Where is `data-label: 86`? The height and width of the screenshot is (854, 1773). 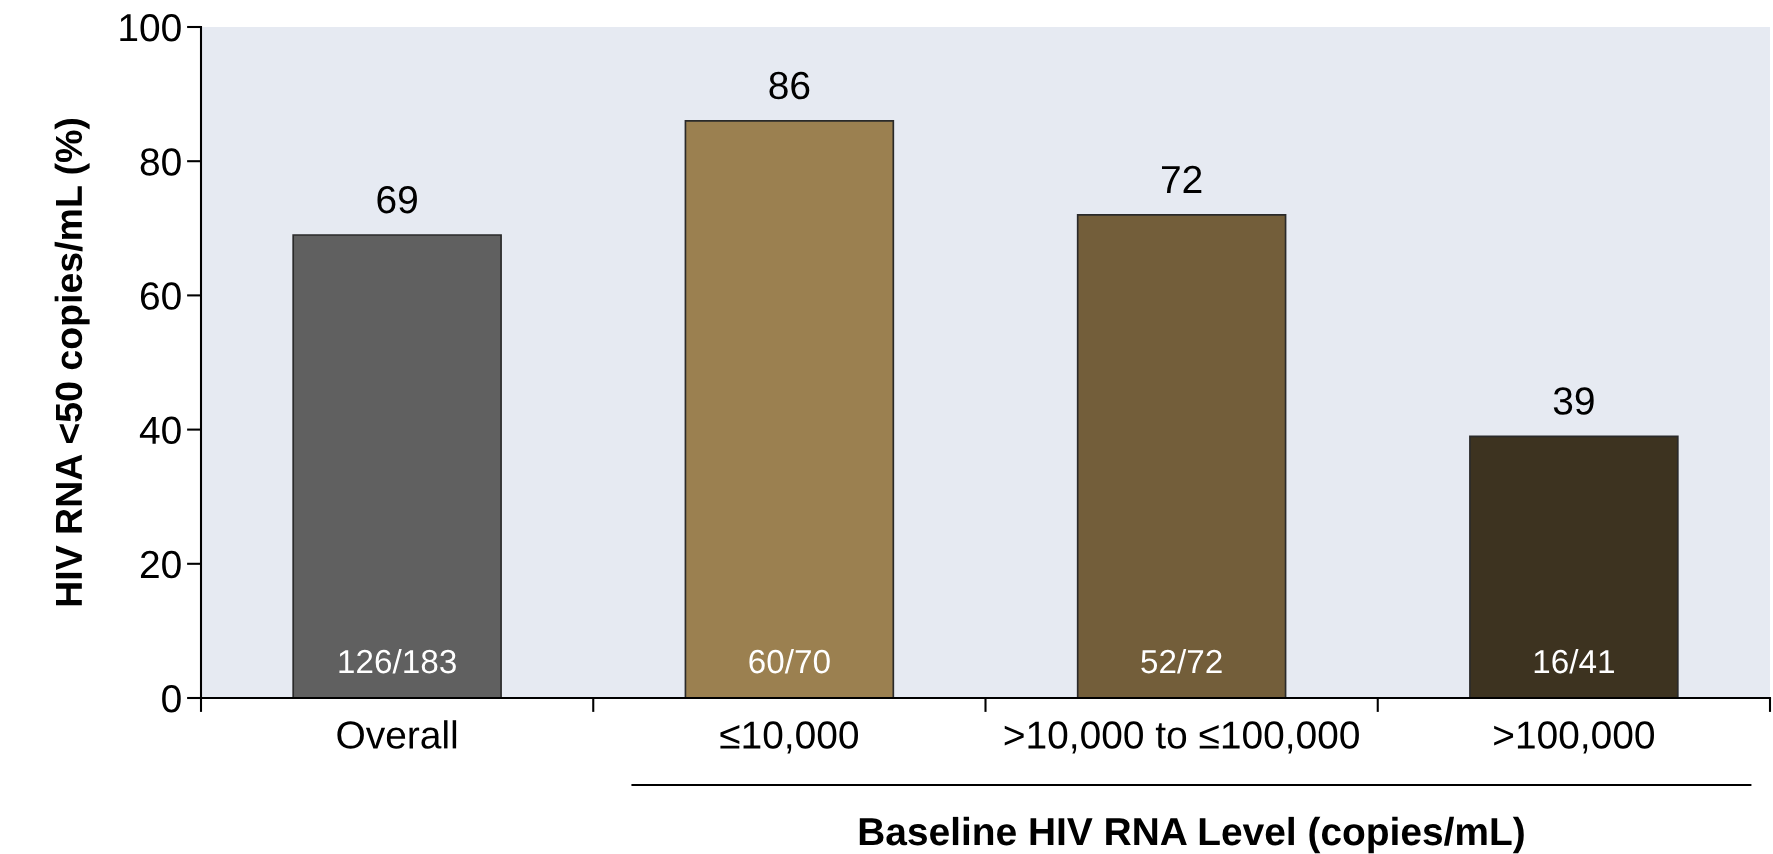
data-label: 86 is located at coordinates (789, 85).